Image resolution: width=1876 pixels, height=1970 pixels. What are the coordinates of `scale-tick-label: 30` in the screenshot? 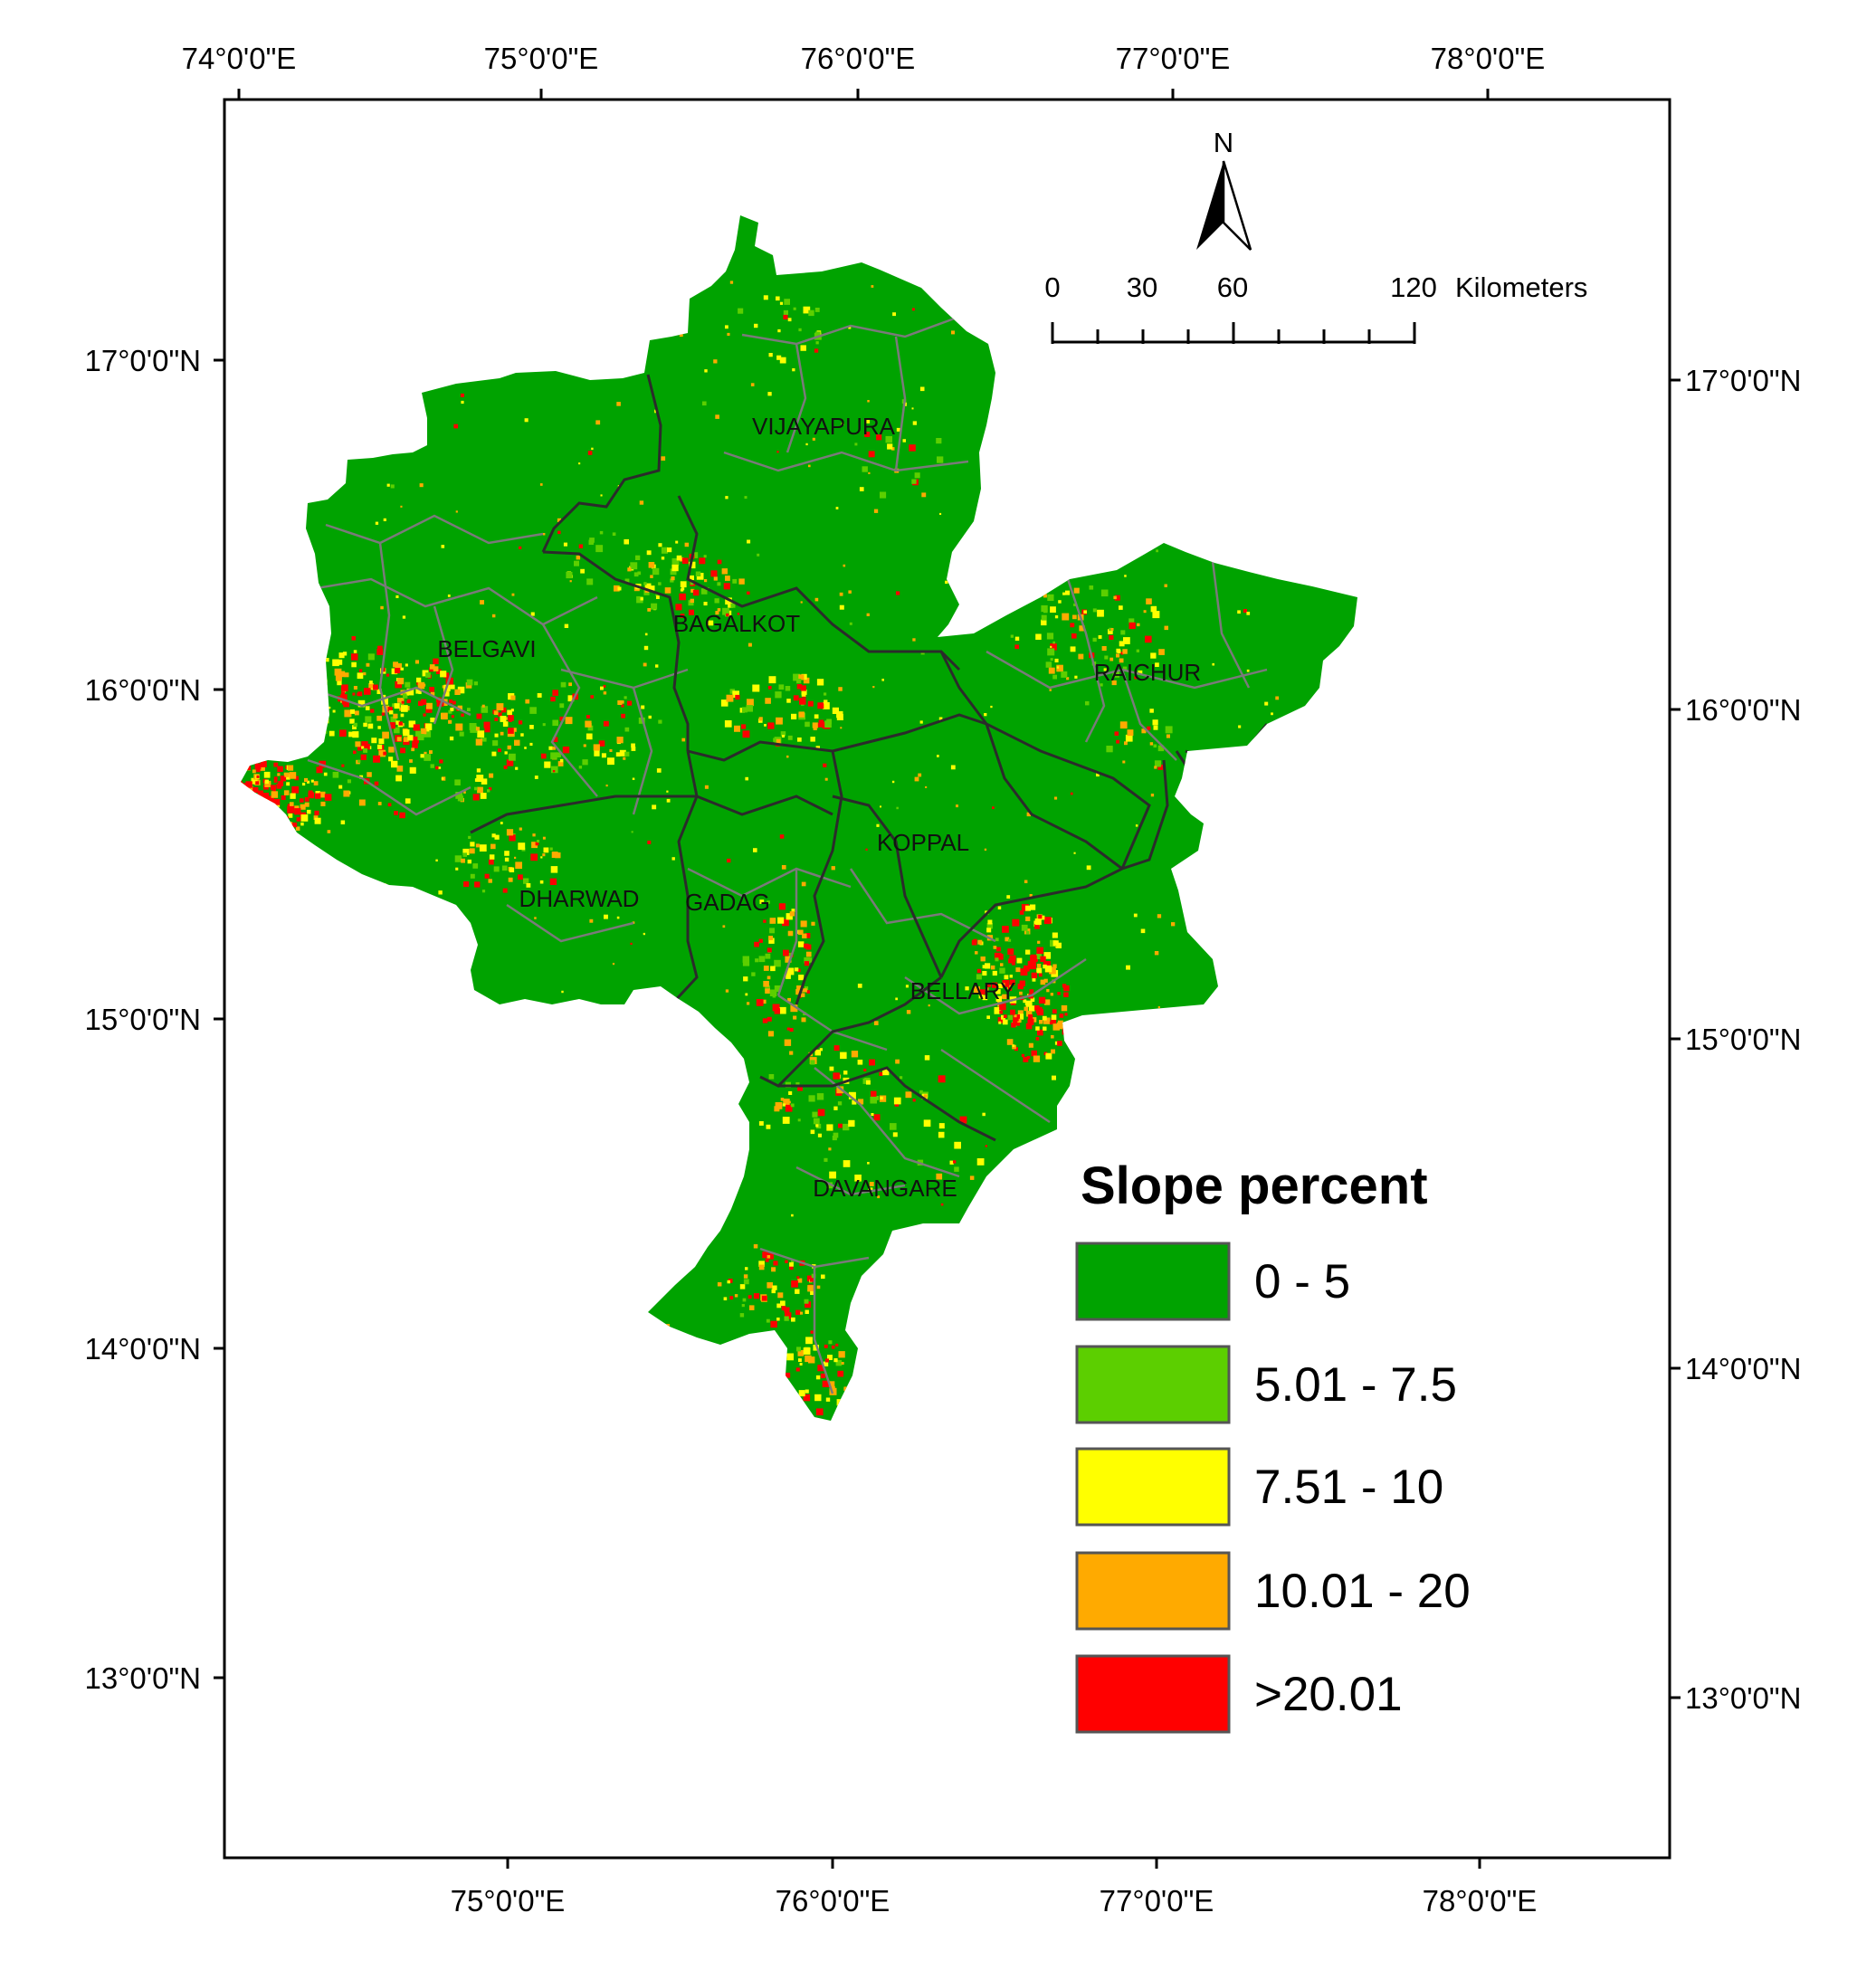 It's located at (1142, 287).